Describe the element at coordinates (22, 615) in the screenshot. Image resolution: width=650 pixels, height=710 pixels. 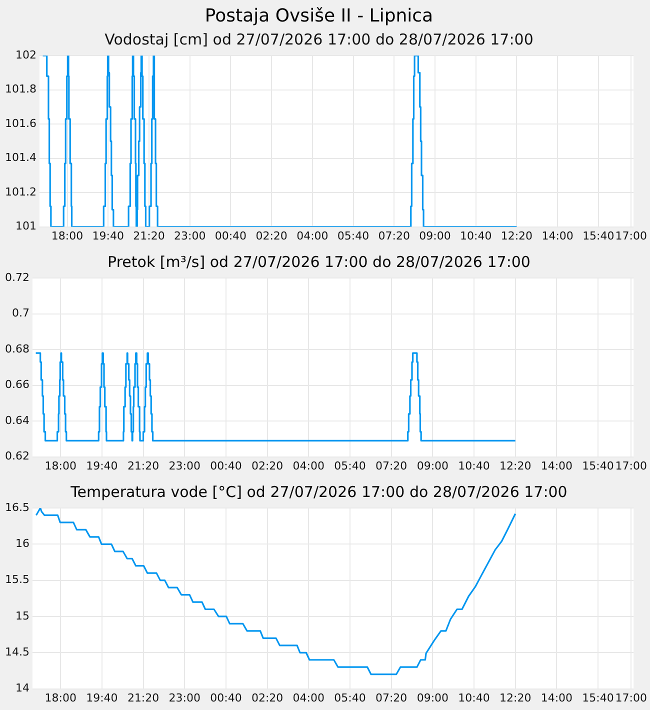
I see `y-tick-label: 15` at that location.